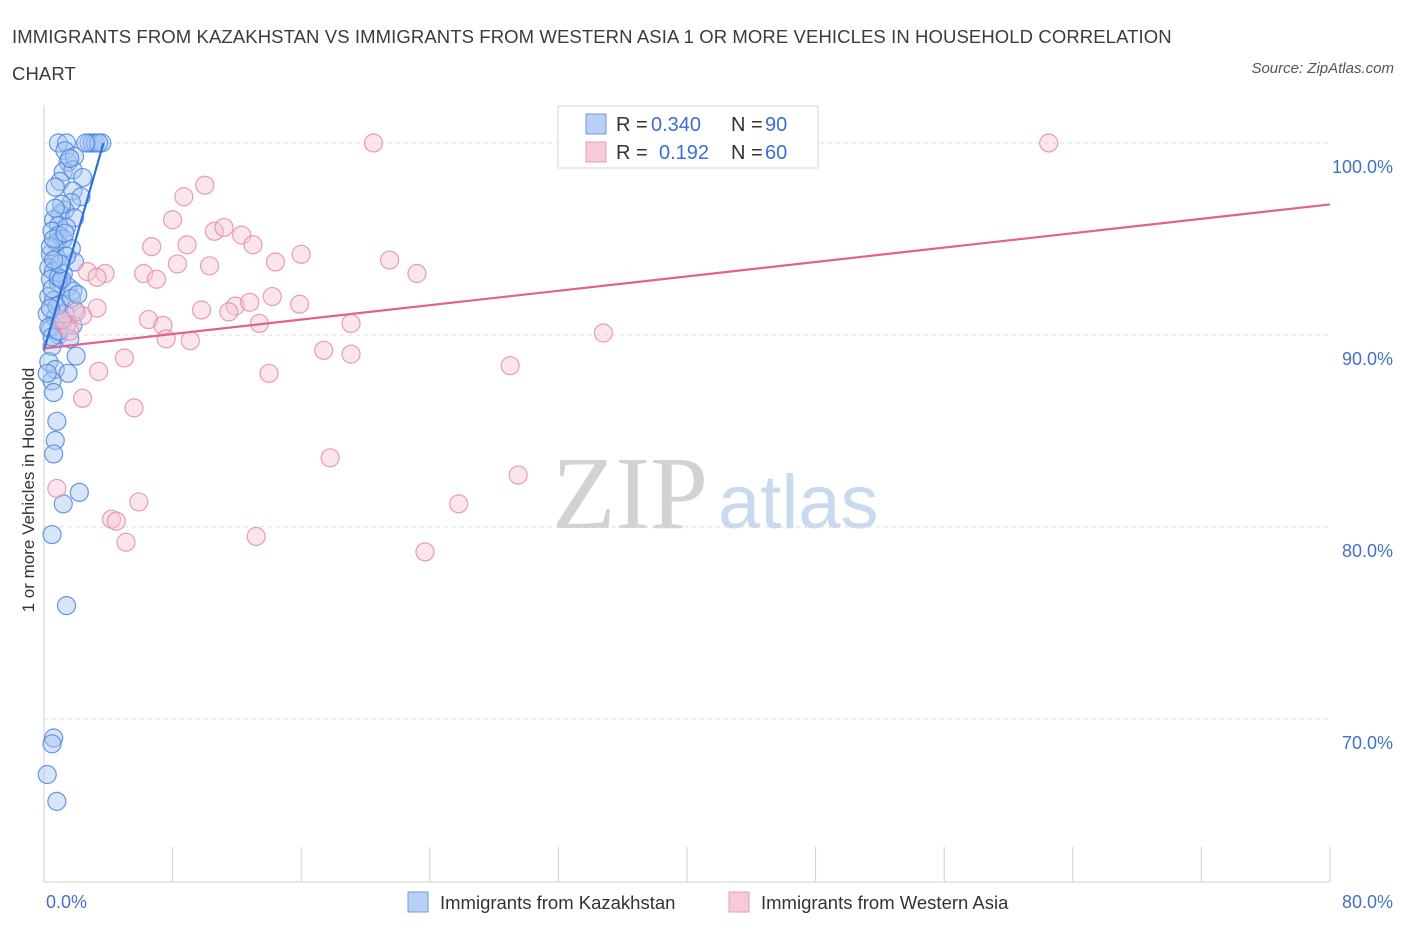  Describe the element at coordinates (1362, 167) in the screenshot. I see `y-tick-label-100: 100.0%` at that location.